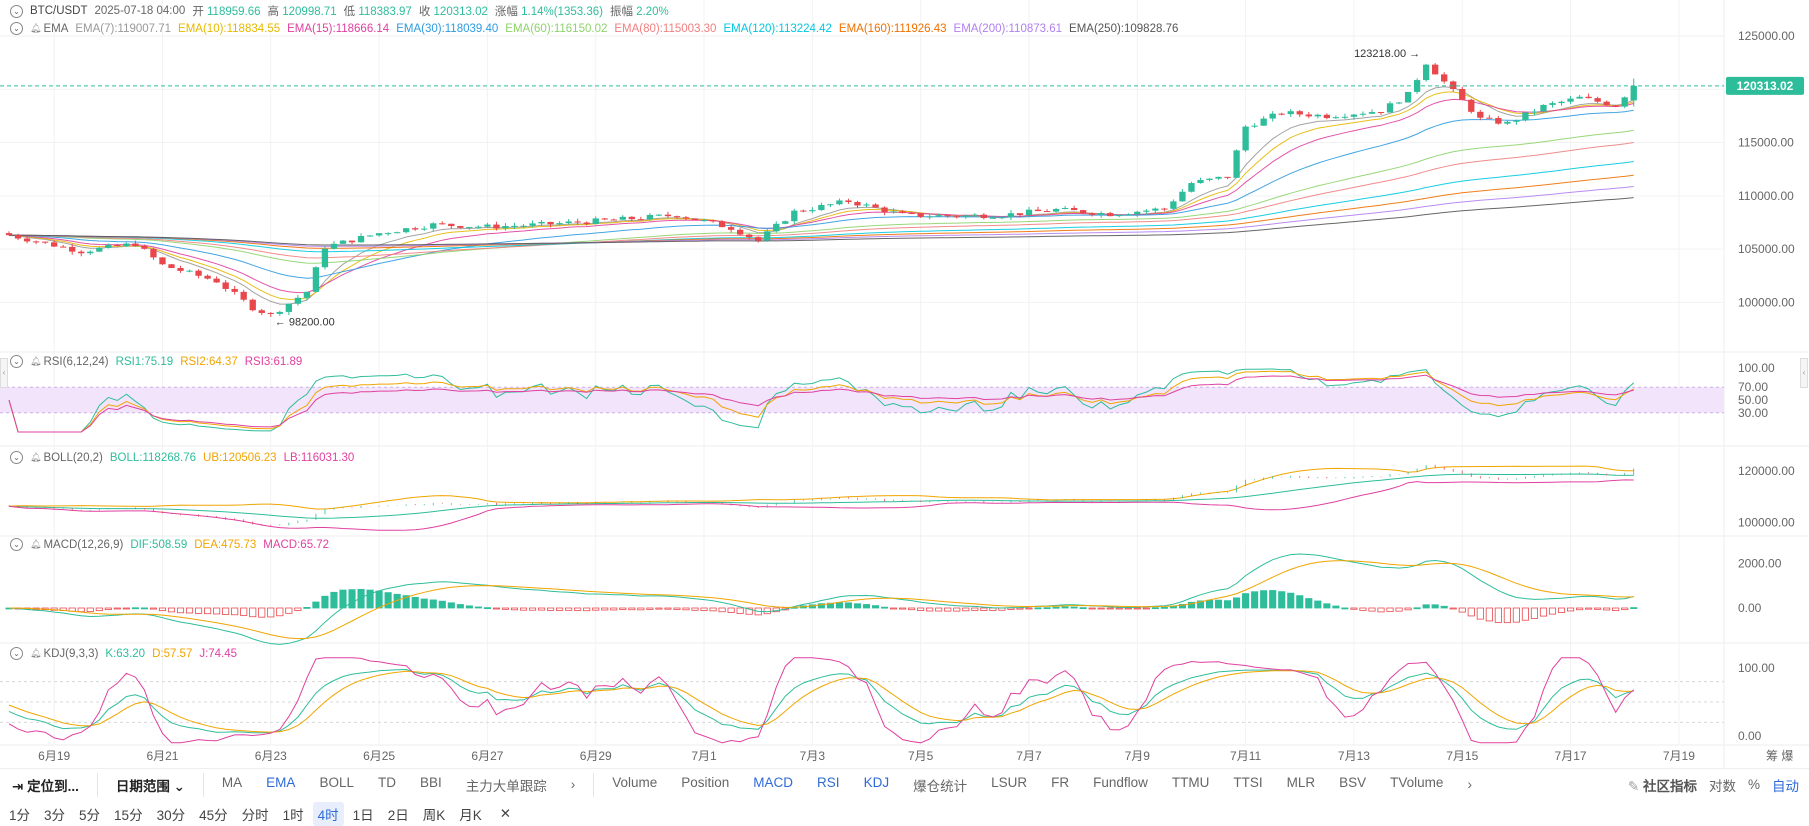 Image resolution: width=1809 pixels, height=826 pixels. Describe the element at coordinates (434, 815) in the screenshot. I see `period-11: 周K` at that location.